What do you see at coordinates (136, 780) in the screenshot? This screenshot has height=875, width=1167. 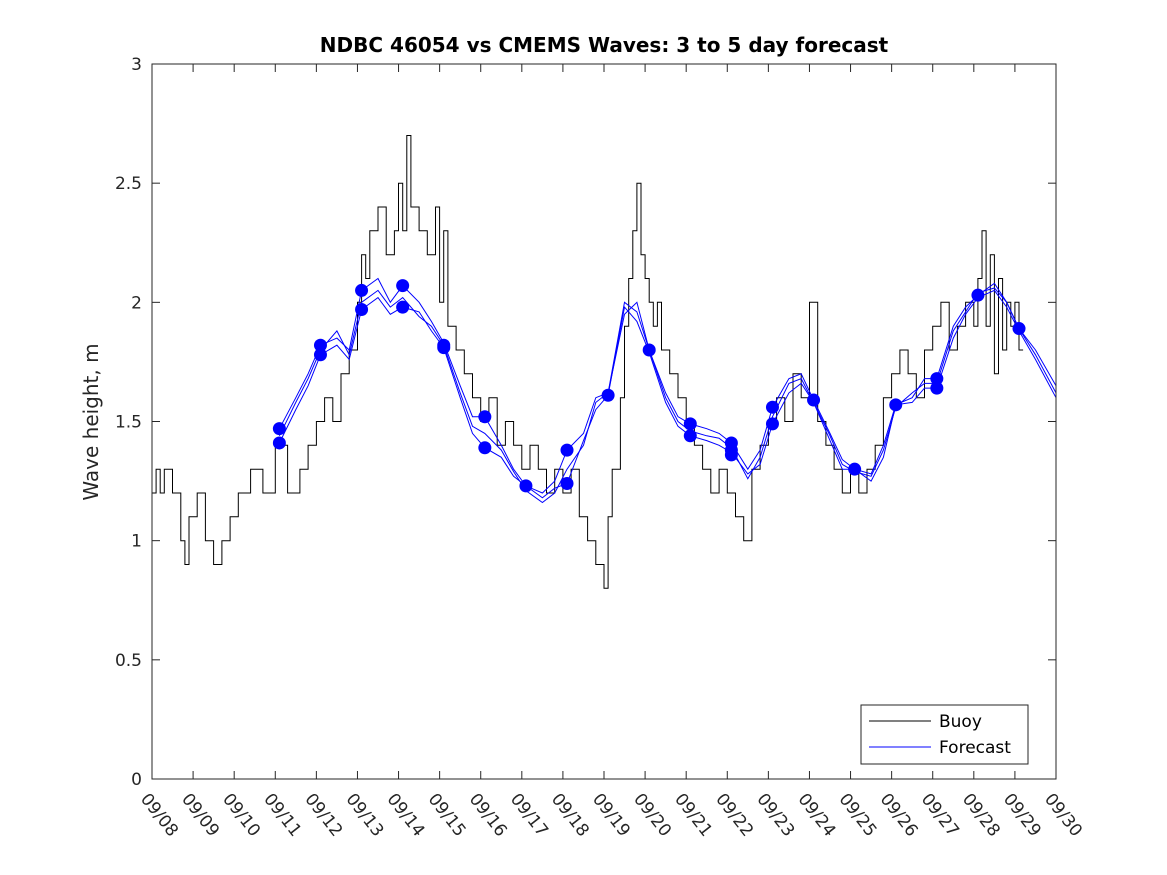 I see `y-tick-label: 0` at bounding box center [136, 780].